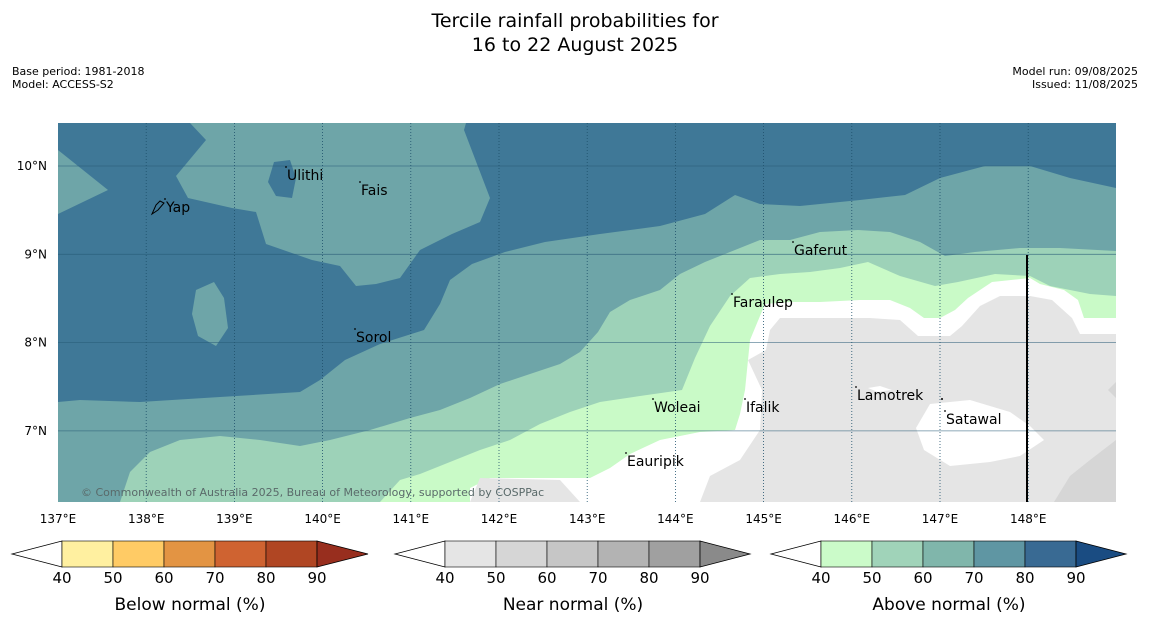 The width and height of the screenshot is (1150, 644). I want to click on lon-label: 141°E, so click(411, 519).